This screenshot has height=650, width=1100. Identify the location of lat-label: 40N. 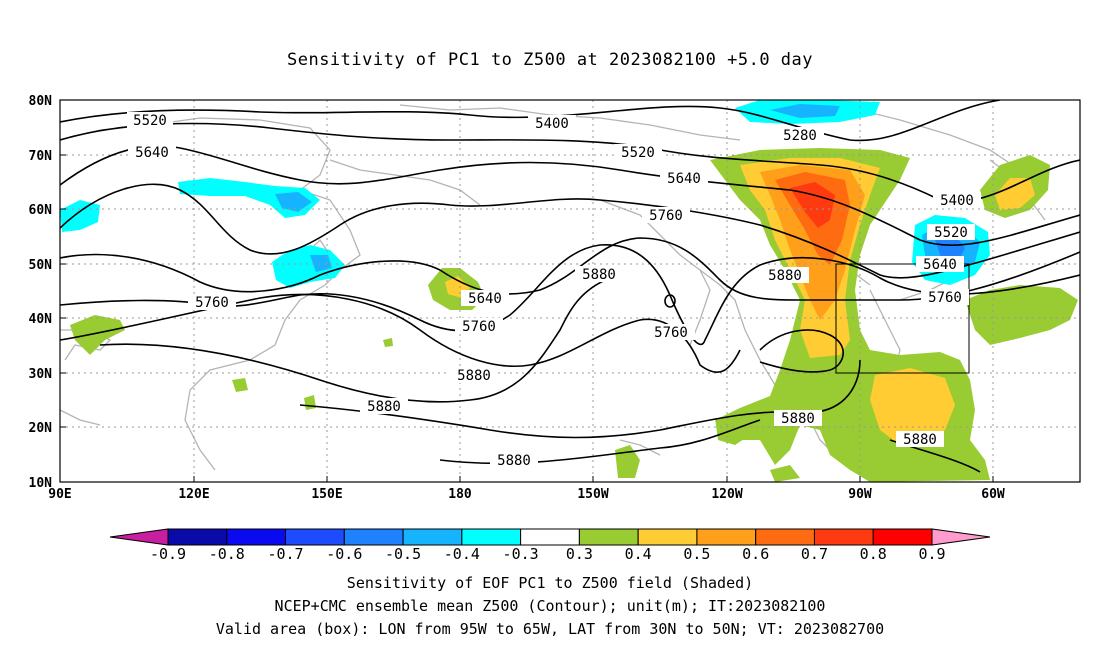
(41, 319).